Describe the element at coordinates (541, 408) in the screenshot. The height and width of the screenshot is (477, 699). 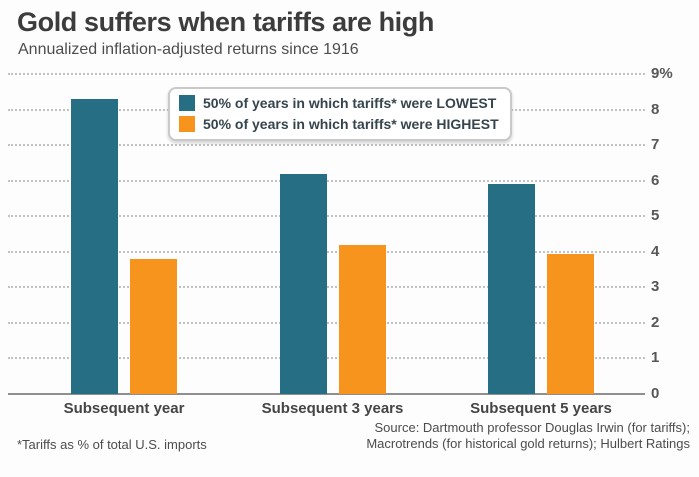
I see `category-label-3: Subsequent 5 years` at that location.